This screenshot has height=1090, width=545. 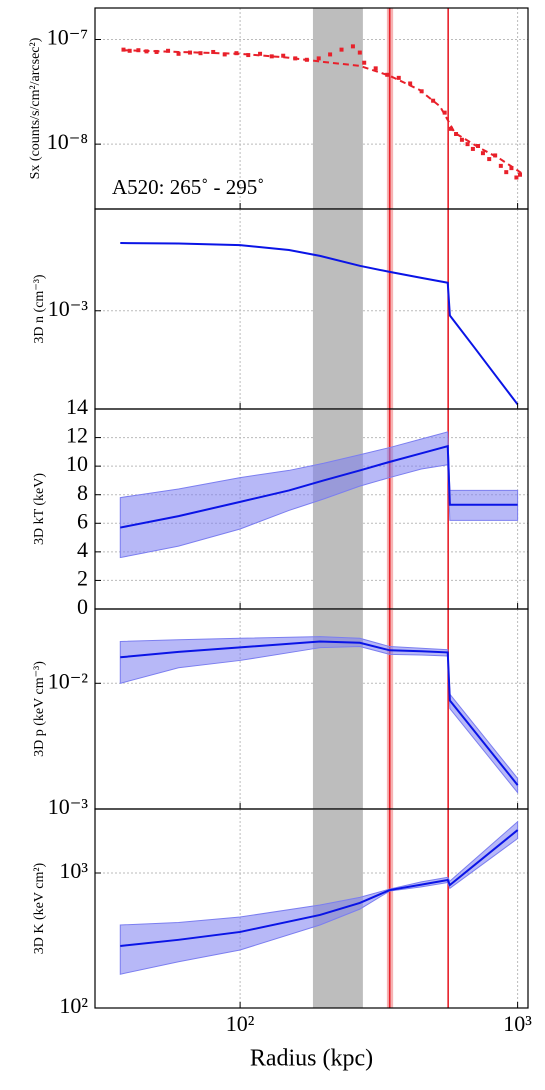 What do you see at coordinates (73, 1005) in the screenshot?
I see `y-tick-label: 10²` at bounding box center [73, 1005].